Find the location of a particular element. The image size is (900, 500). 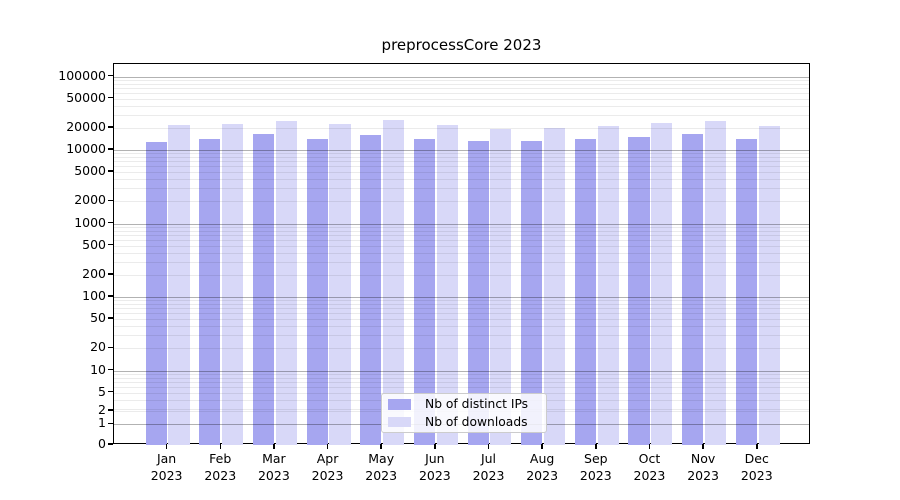

bar-downloads-jul is located at coordinates (501, 286).